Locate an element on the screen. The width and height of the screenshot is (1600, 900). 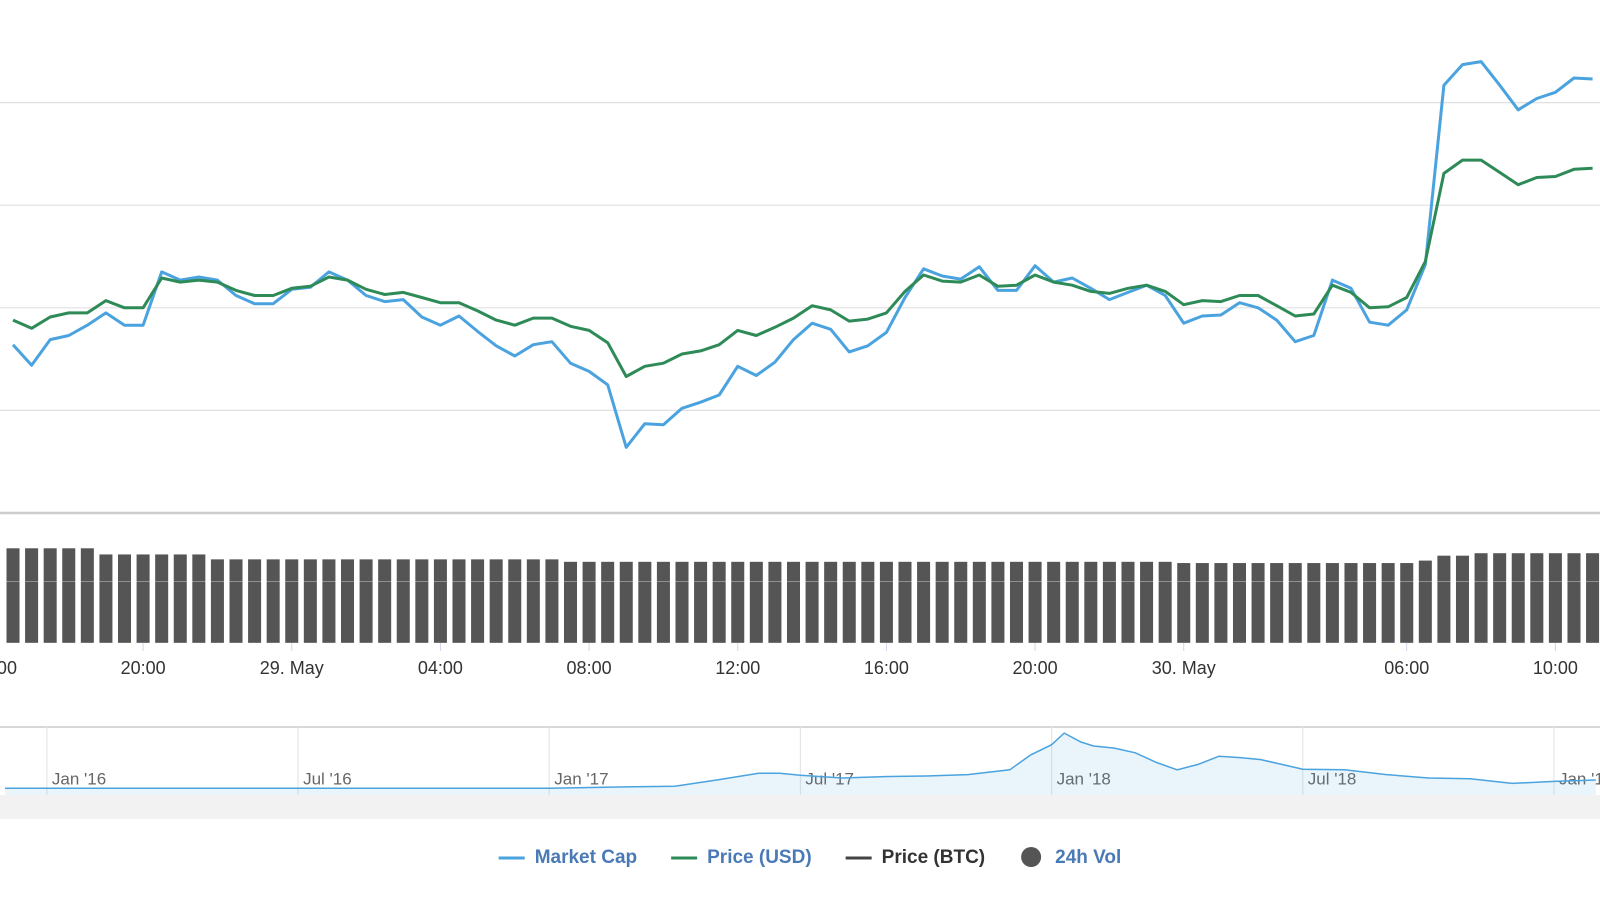
navigator-scrollbar is located at coordinates (800, 807).